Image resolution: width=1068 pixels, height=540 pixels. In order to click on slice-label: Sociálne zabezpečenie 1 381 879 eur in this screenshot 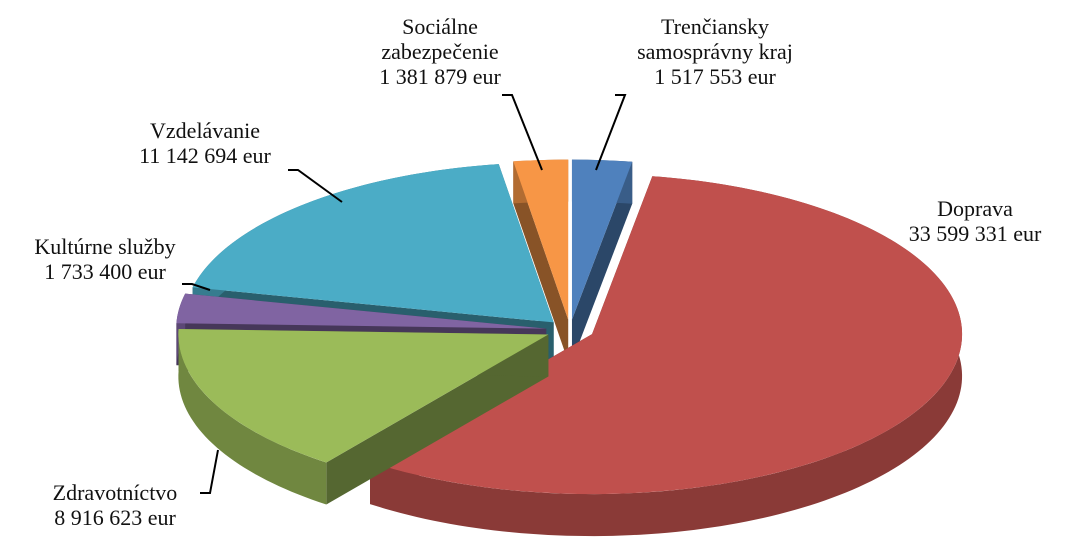, I will do `click(440, 51)`.